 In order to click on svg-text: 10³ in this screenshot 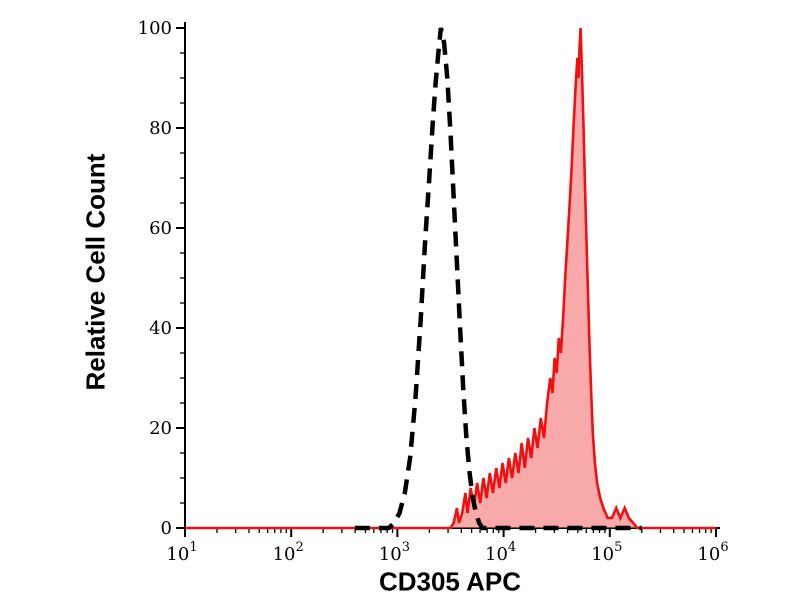, I will do `click(394, 552)`.